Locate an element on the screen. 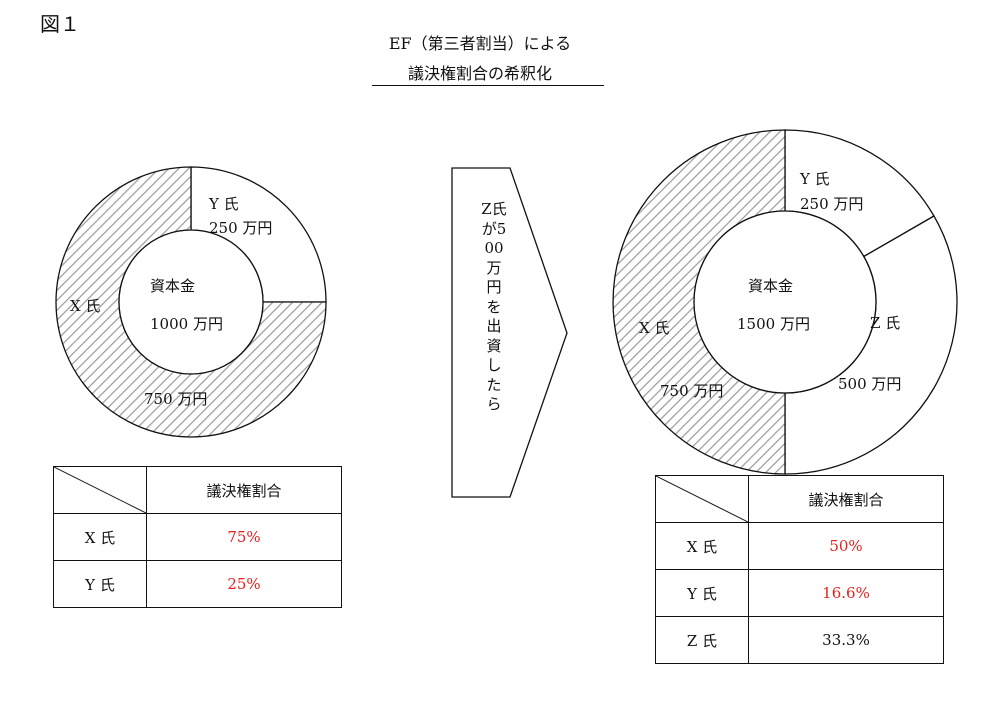 The height and width of the screenshot is (720, 992). voting-ratio: 25% is located at coordinates (244, 584).